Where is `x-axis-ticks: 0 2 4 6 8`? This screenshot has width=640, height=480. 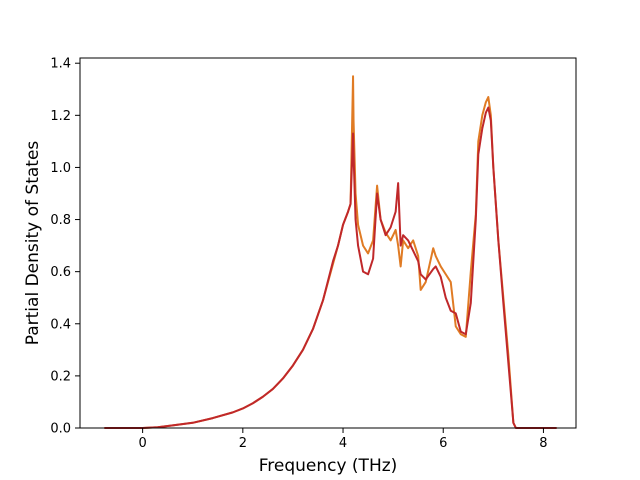 x-axis-ticks: 0 2 4 6 8 is located at coordinates (343, 439).